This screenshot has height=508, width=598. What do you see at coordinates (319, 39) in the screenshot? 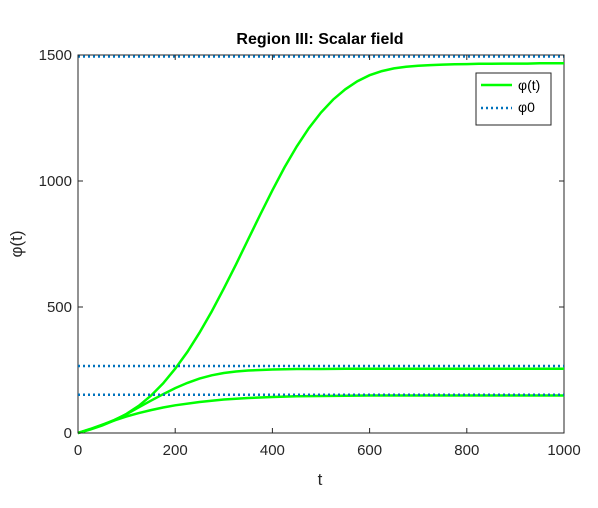
I see `chart-title: Region III: Scalar field` at bounding box center [319, 39].